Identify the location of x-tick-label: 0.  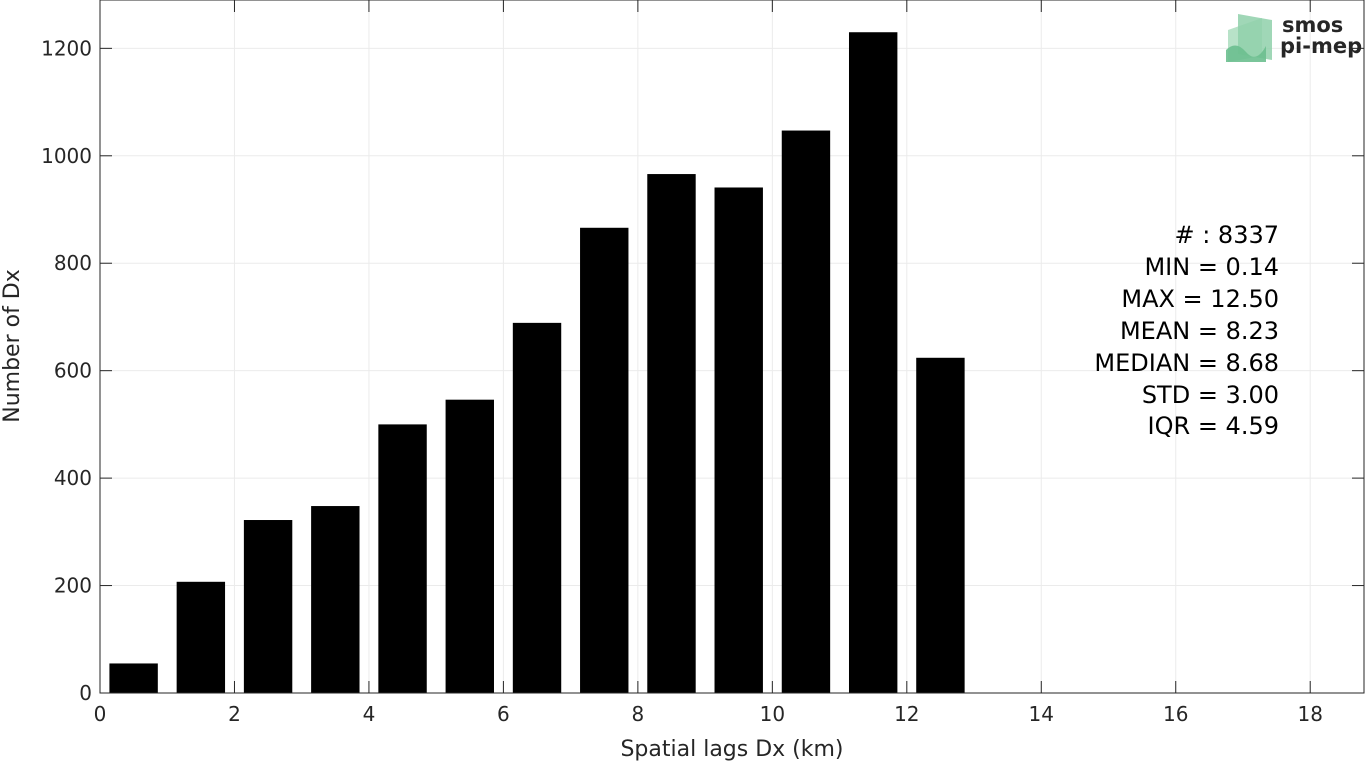
(100, 714).